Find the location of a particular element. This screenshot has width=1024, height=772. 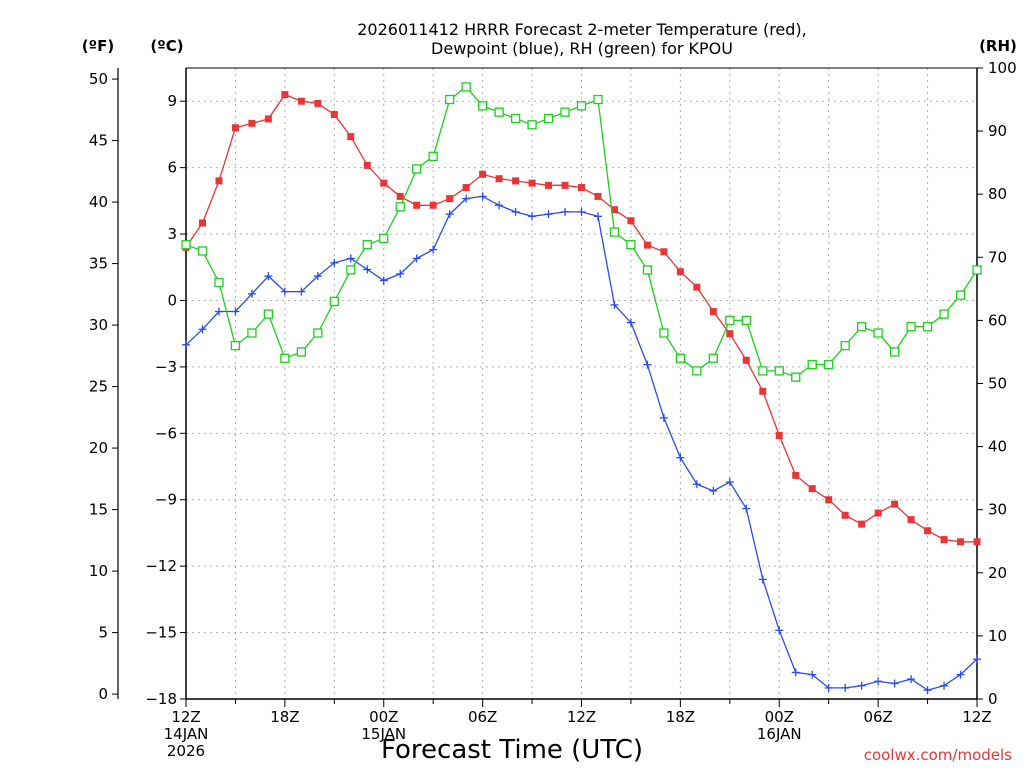

celsius-tick-label: 0 is located at coordinates (172, 300).